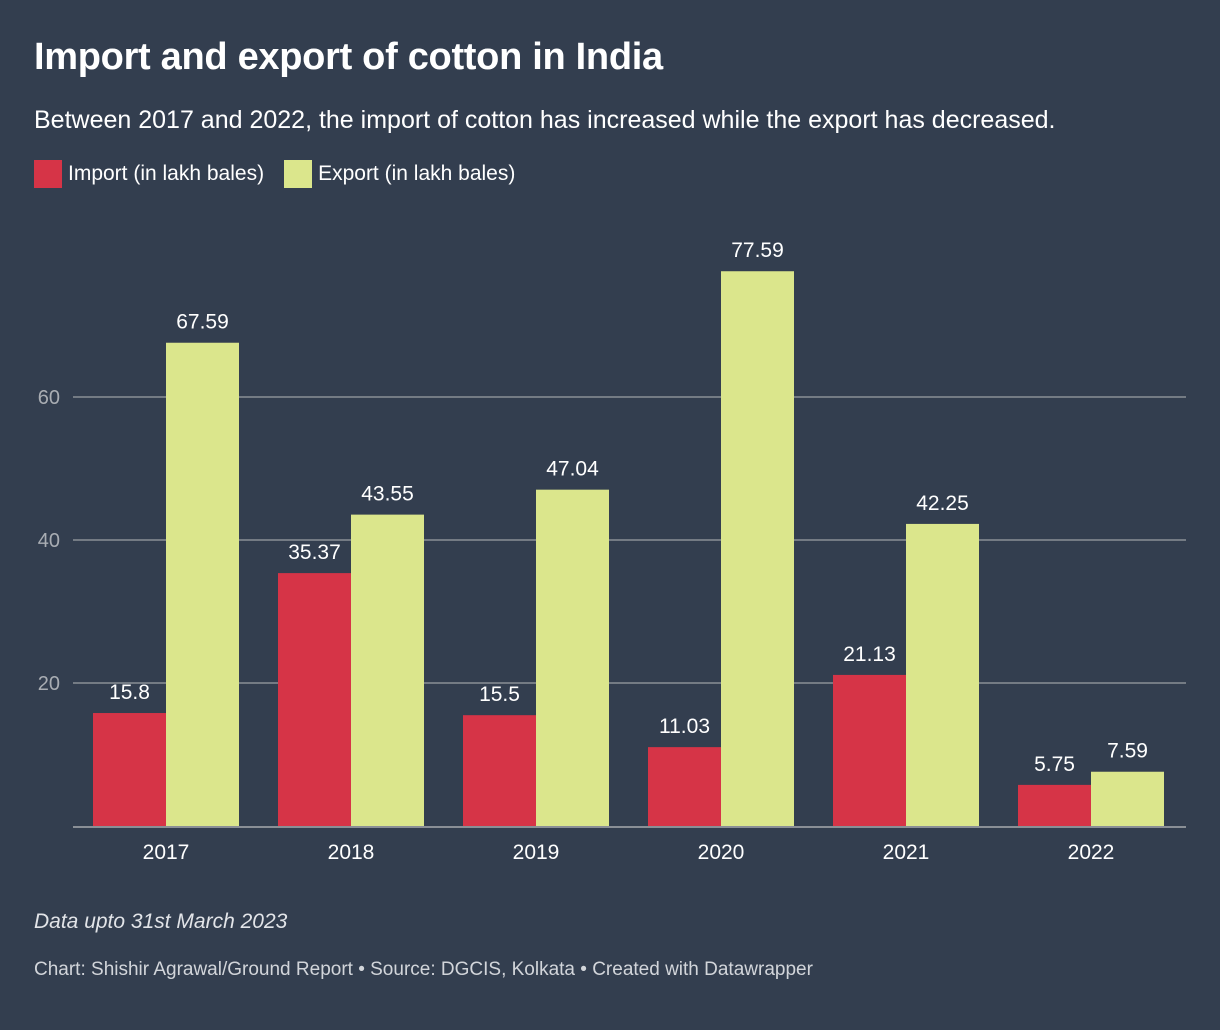 This screenshot has height=1030, width=1220. What do you see at coordinates (314, 552) in the screenshot?
I see `data-label-import-2018: 35.37` at bounding box center [314, 552].